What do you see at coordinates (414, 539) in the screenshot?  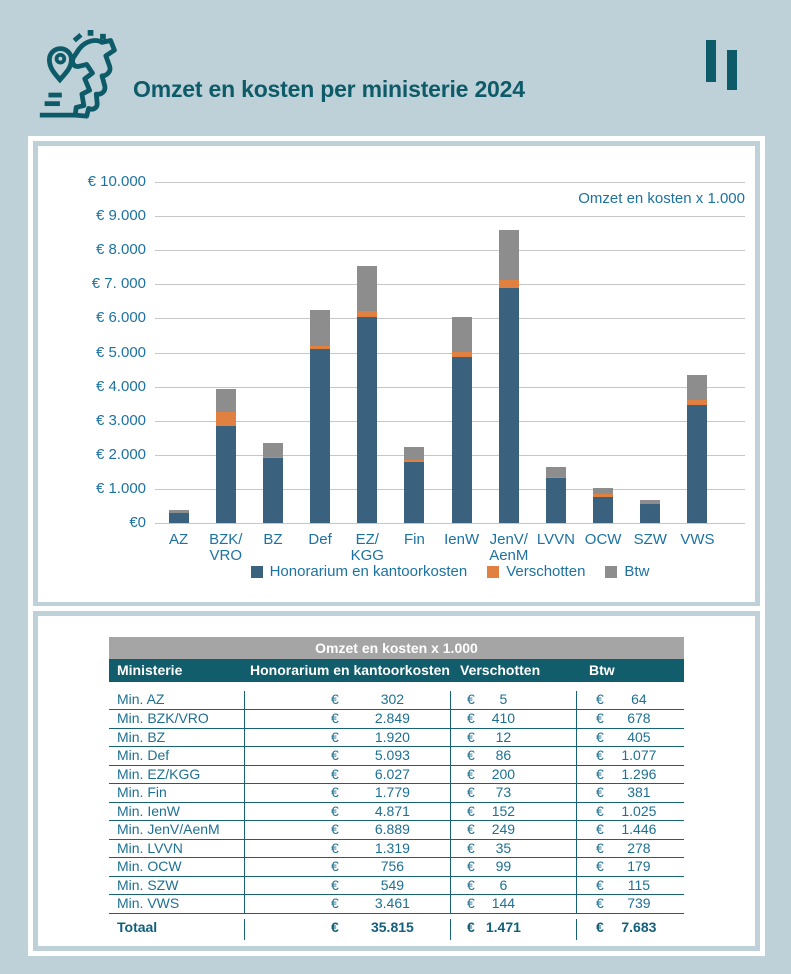 I see `x-tick-line: Fin` at bounding box center [414, 539].